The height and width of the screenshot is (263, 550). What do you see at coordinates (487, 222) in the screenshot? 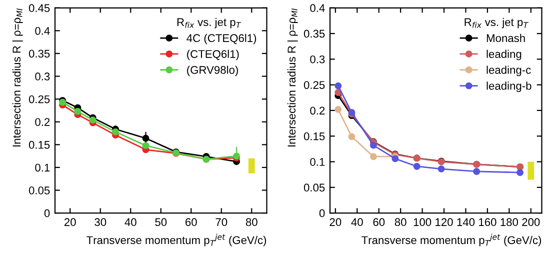
I see `x-tick-label: 160` at bounding box center [487, 222].